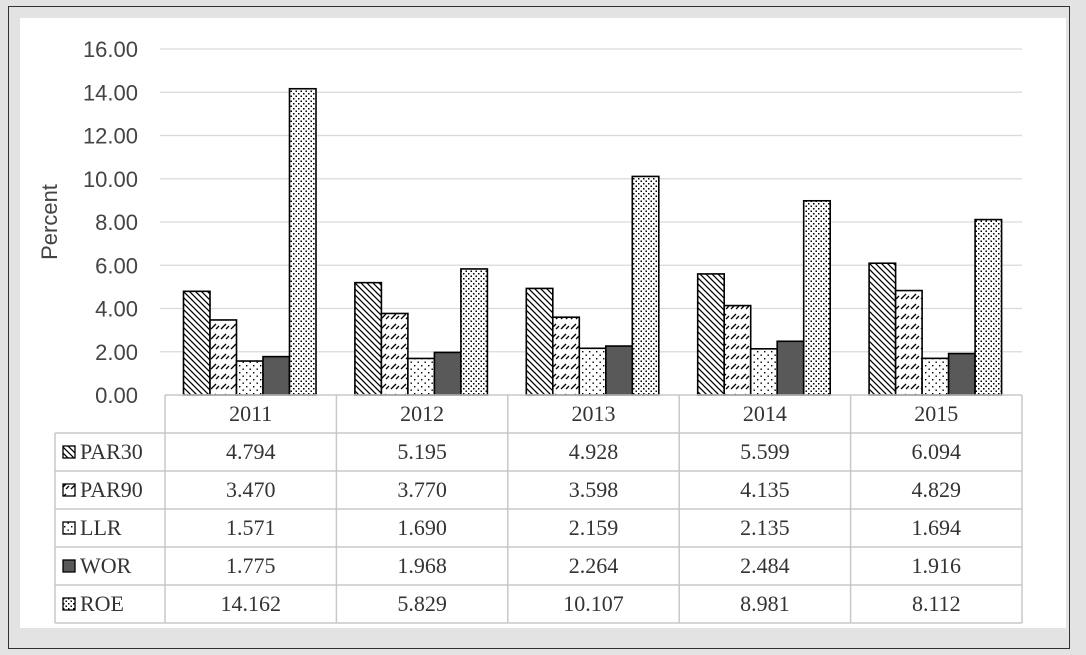  I want to click on table-cell-value: 3.598, so click(594, 489).